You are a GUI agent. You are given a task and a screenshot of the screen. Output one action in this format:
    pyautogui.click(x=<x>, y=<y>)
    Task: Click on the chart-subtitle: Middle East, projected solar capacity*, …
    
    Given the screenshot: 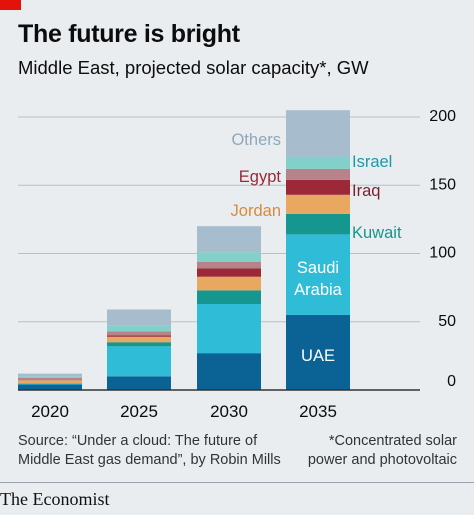 What is the action you would take?
    pyautogui.click(x=193, y=67)
    